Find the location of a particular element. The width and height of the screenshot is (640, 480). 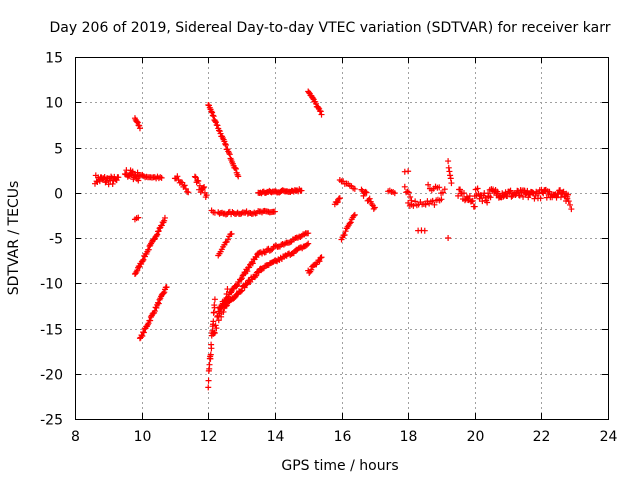

x-tick-label: 10 is located at coordinates (143, 437).